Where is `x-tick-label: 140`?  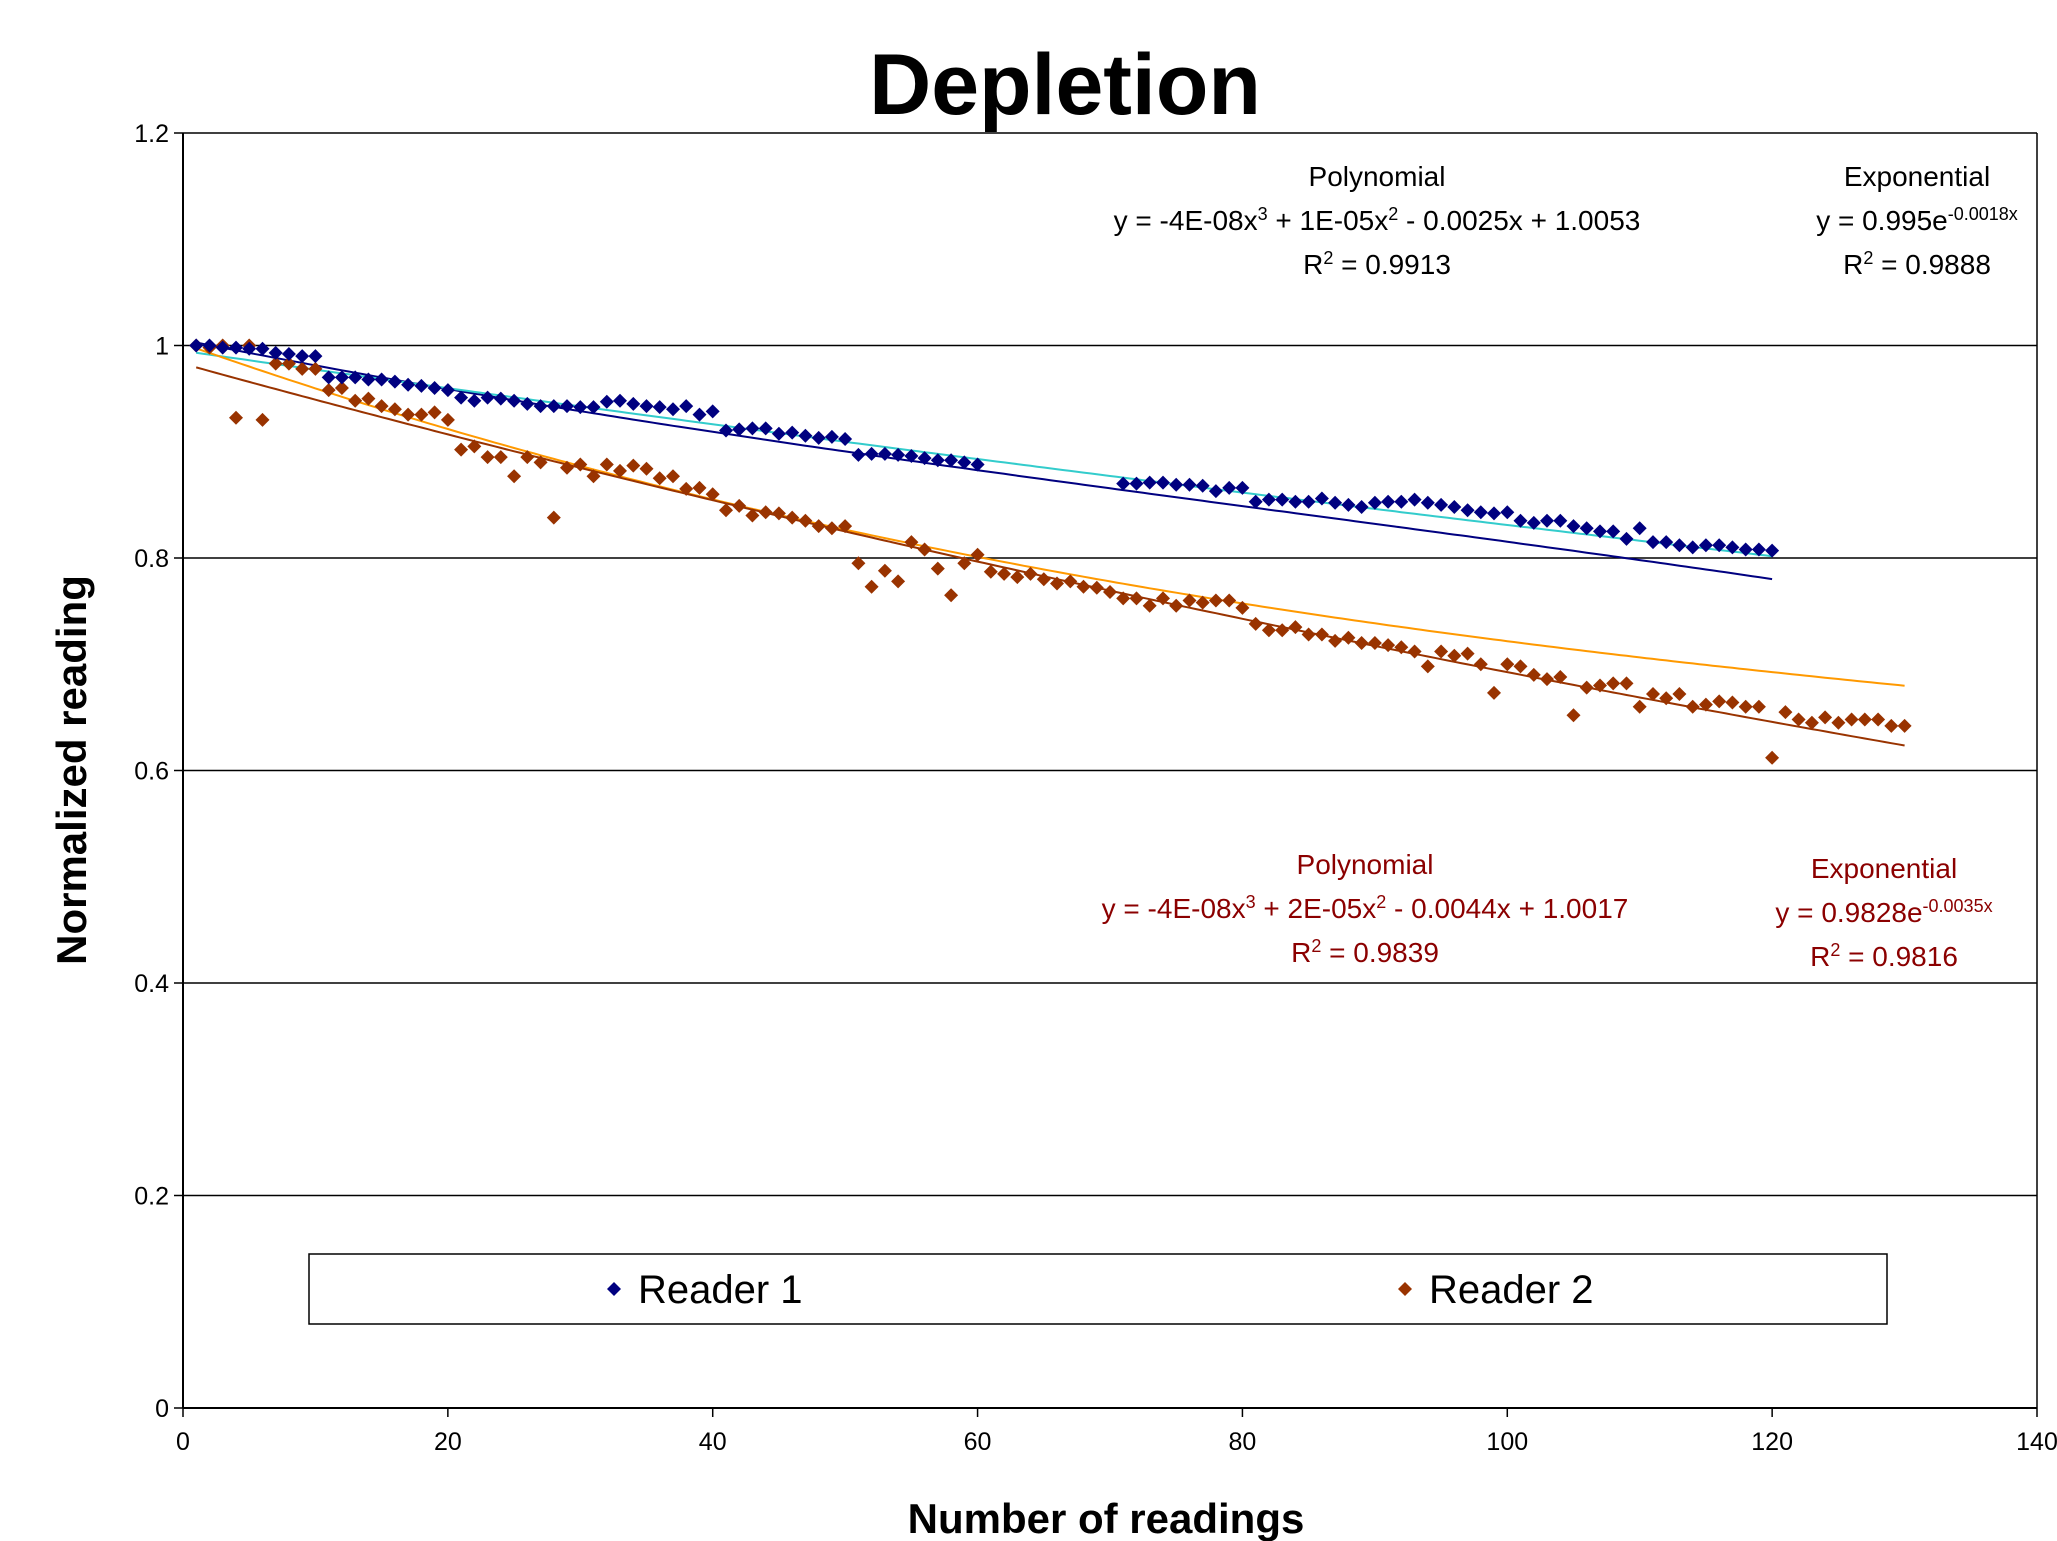
x-tick-label: 140 is located at coordinates (2036, 1442).